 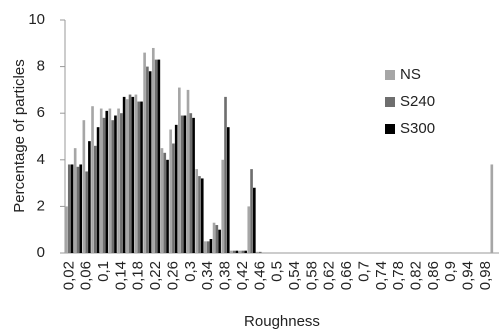 What do you see at coordinates (41, 205) in the screenshot?
I see `y-tick-label: 2` at bounding box center [41, 205].